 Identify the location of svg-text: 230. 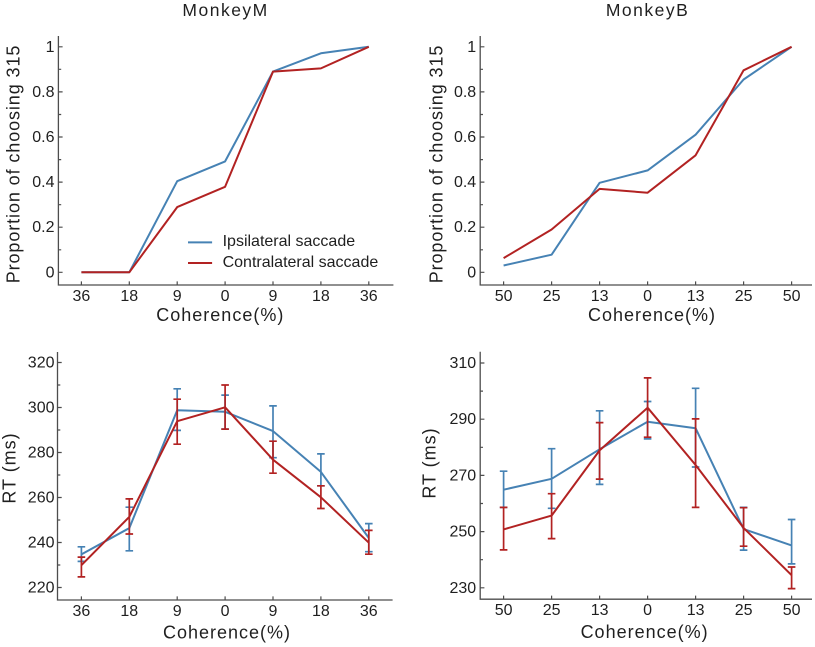
(462, 588).